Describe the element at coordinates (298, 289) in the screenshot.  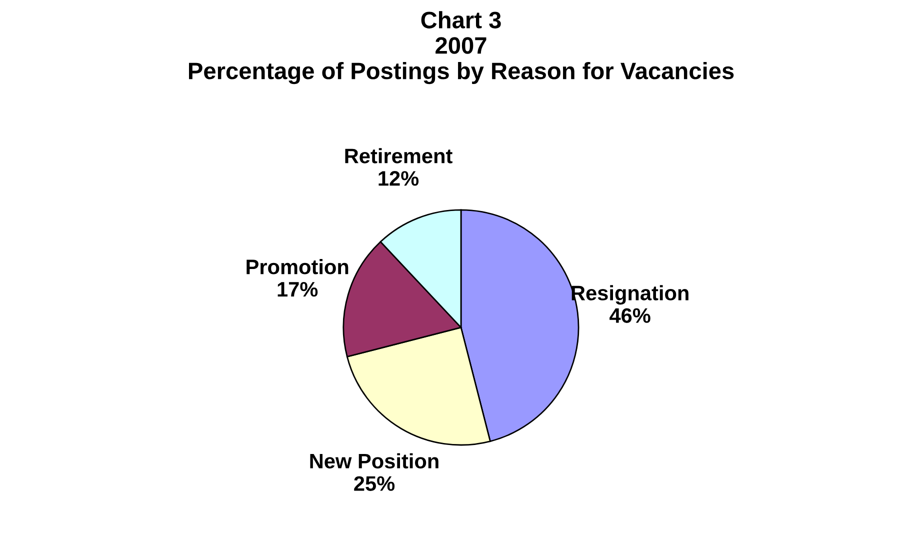
I see `data-label: 17%` at that location.